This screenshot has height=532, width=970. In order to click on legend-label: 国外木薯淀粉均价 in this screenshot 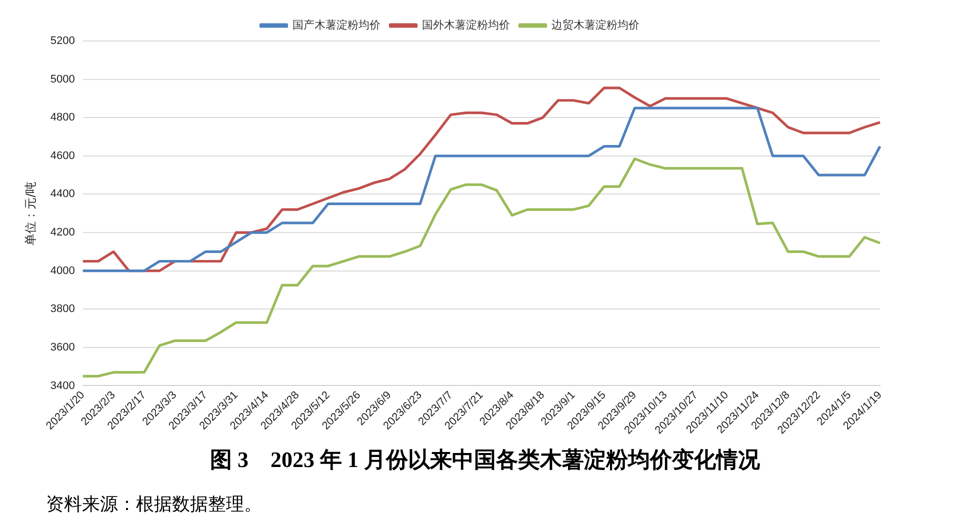, I will do `click(466, 25)`.